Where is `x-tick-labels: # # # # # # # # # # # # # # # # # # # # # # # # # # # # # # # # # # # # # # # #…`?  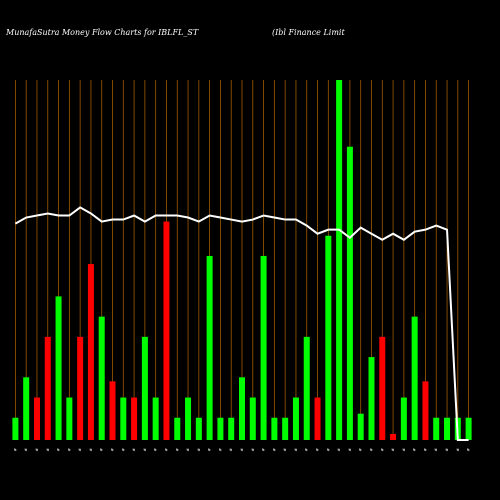
x-tick-labels: # # # # # # # # # # # # # # # # # # # # # # # # # # # # # # # # # # # # # # # #… is located at coordinates (241, 449).